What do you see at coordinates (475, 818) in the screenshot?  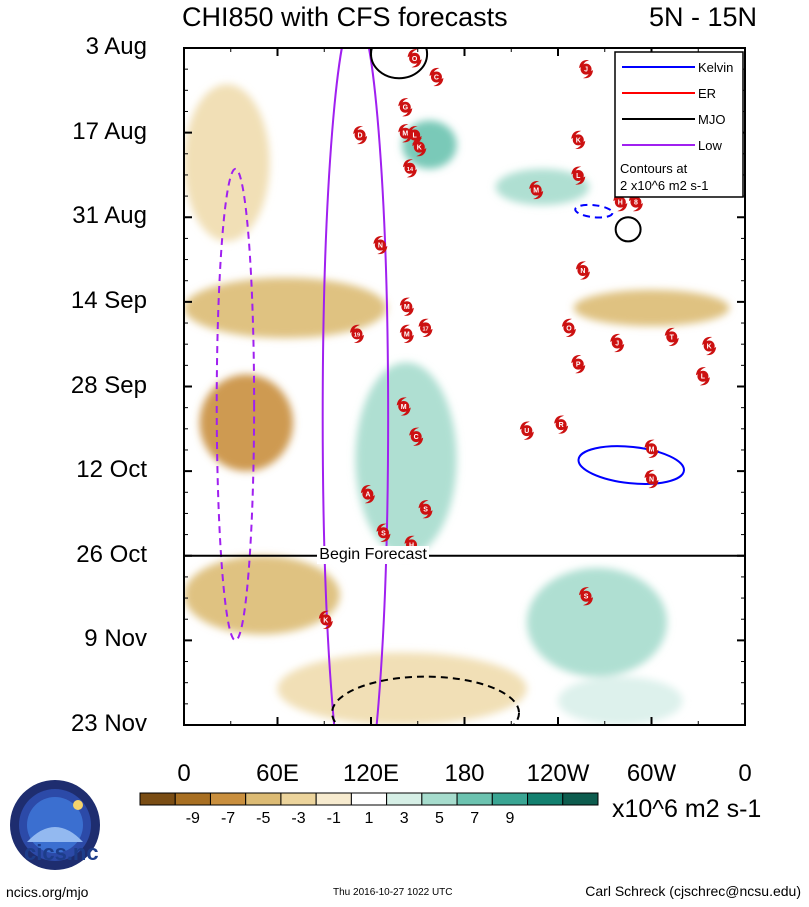 I see `colorbar-tick-label: 7` at bounding box center [475, 818].